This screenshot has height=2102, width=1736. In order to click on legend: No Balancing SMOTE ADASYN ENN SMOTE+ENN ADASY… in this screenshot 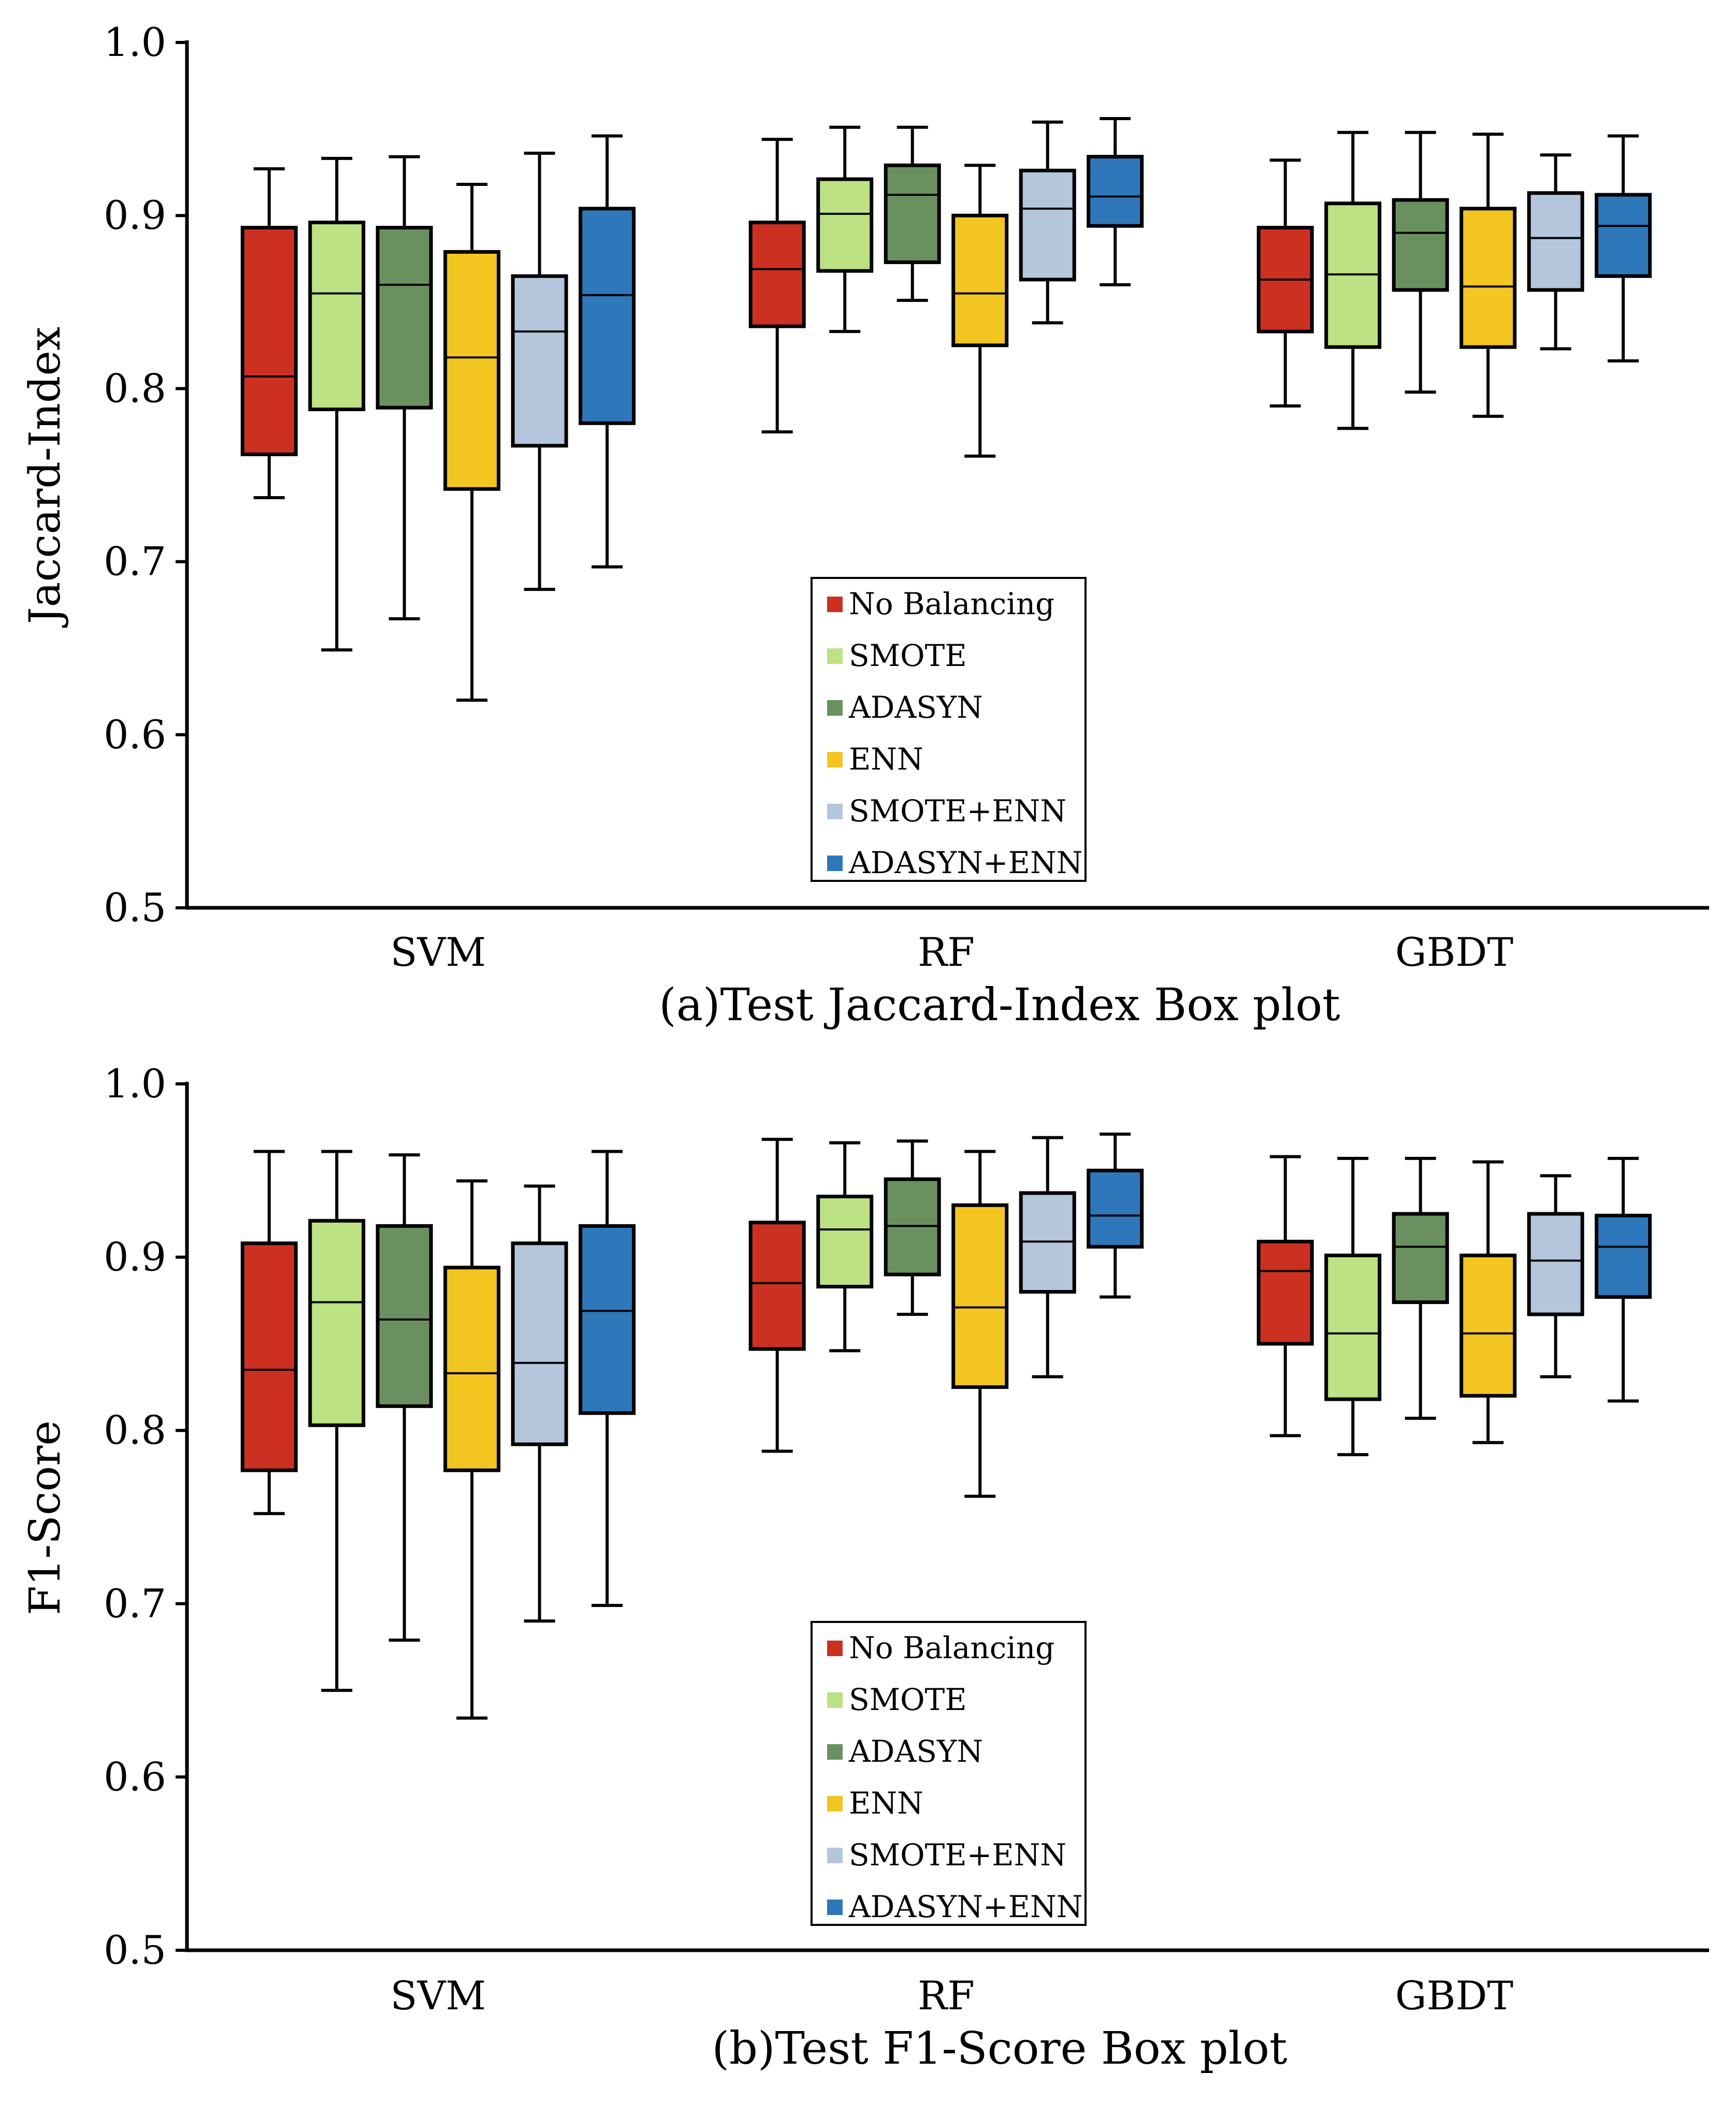, I will do `click(949, 1774)`.